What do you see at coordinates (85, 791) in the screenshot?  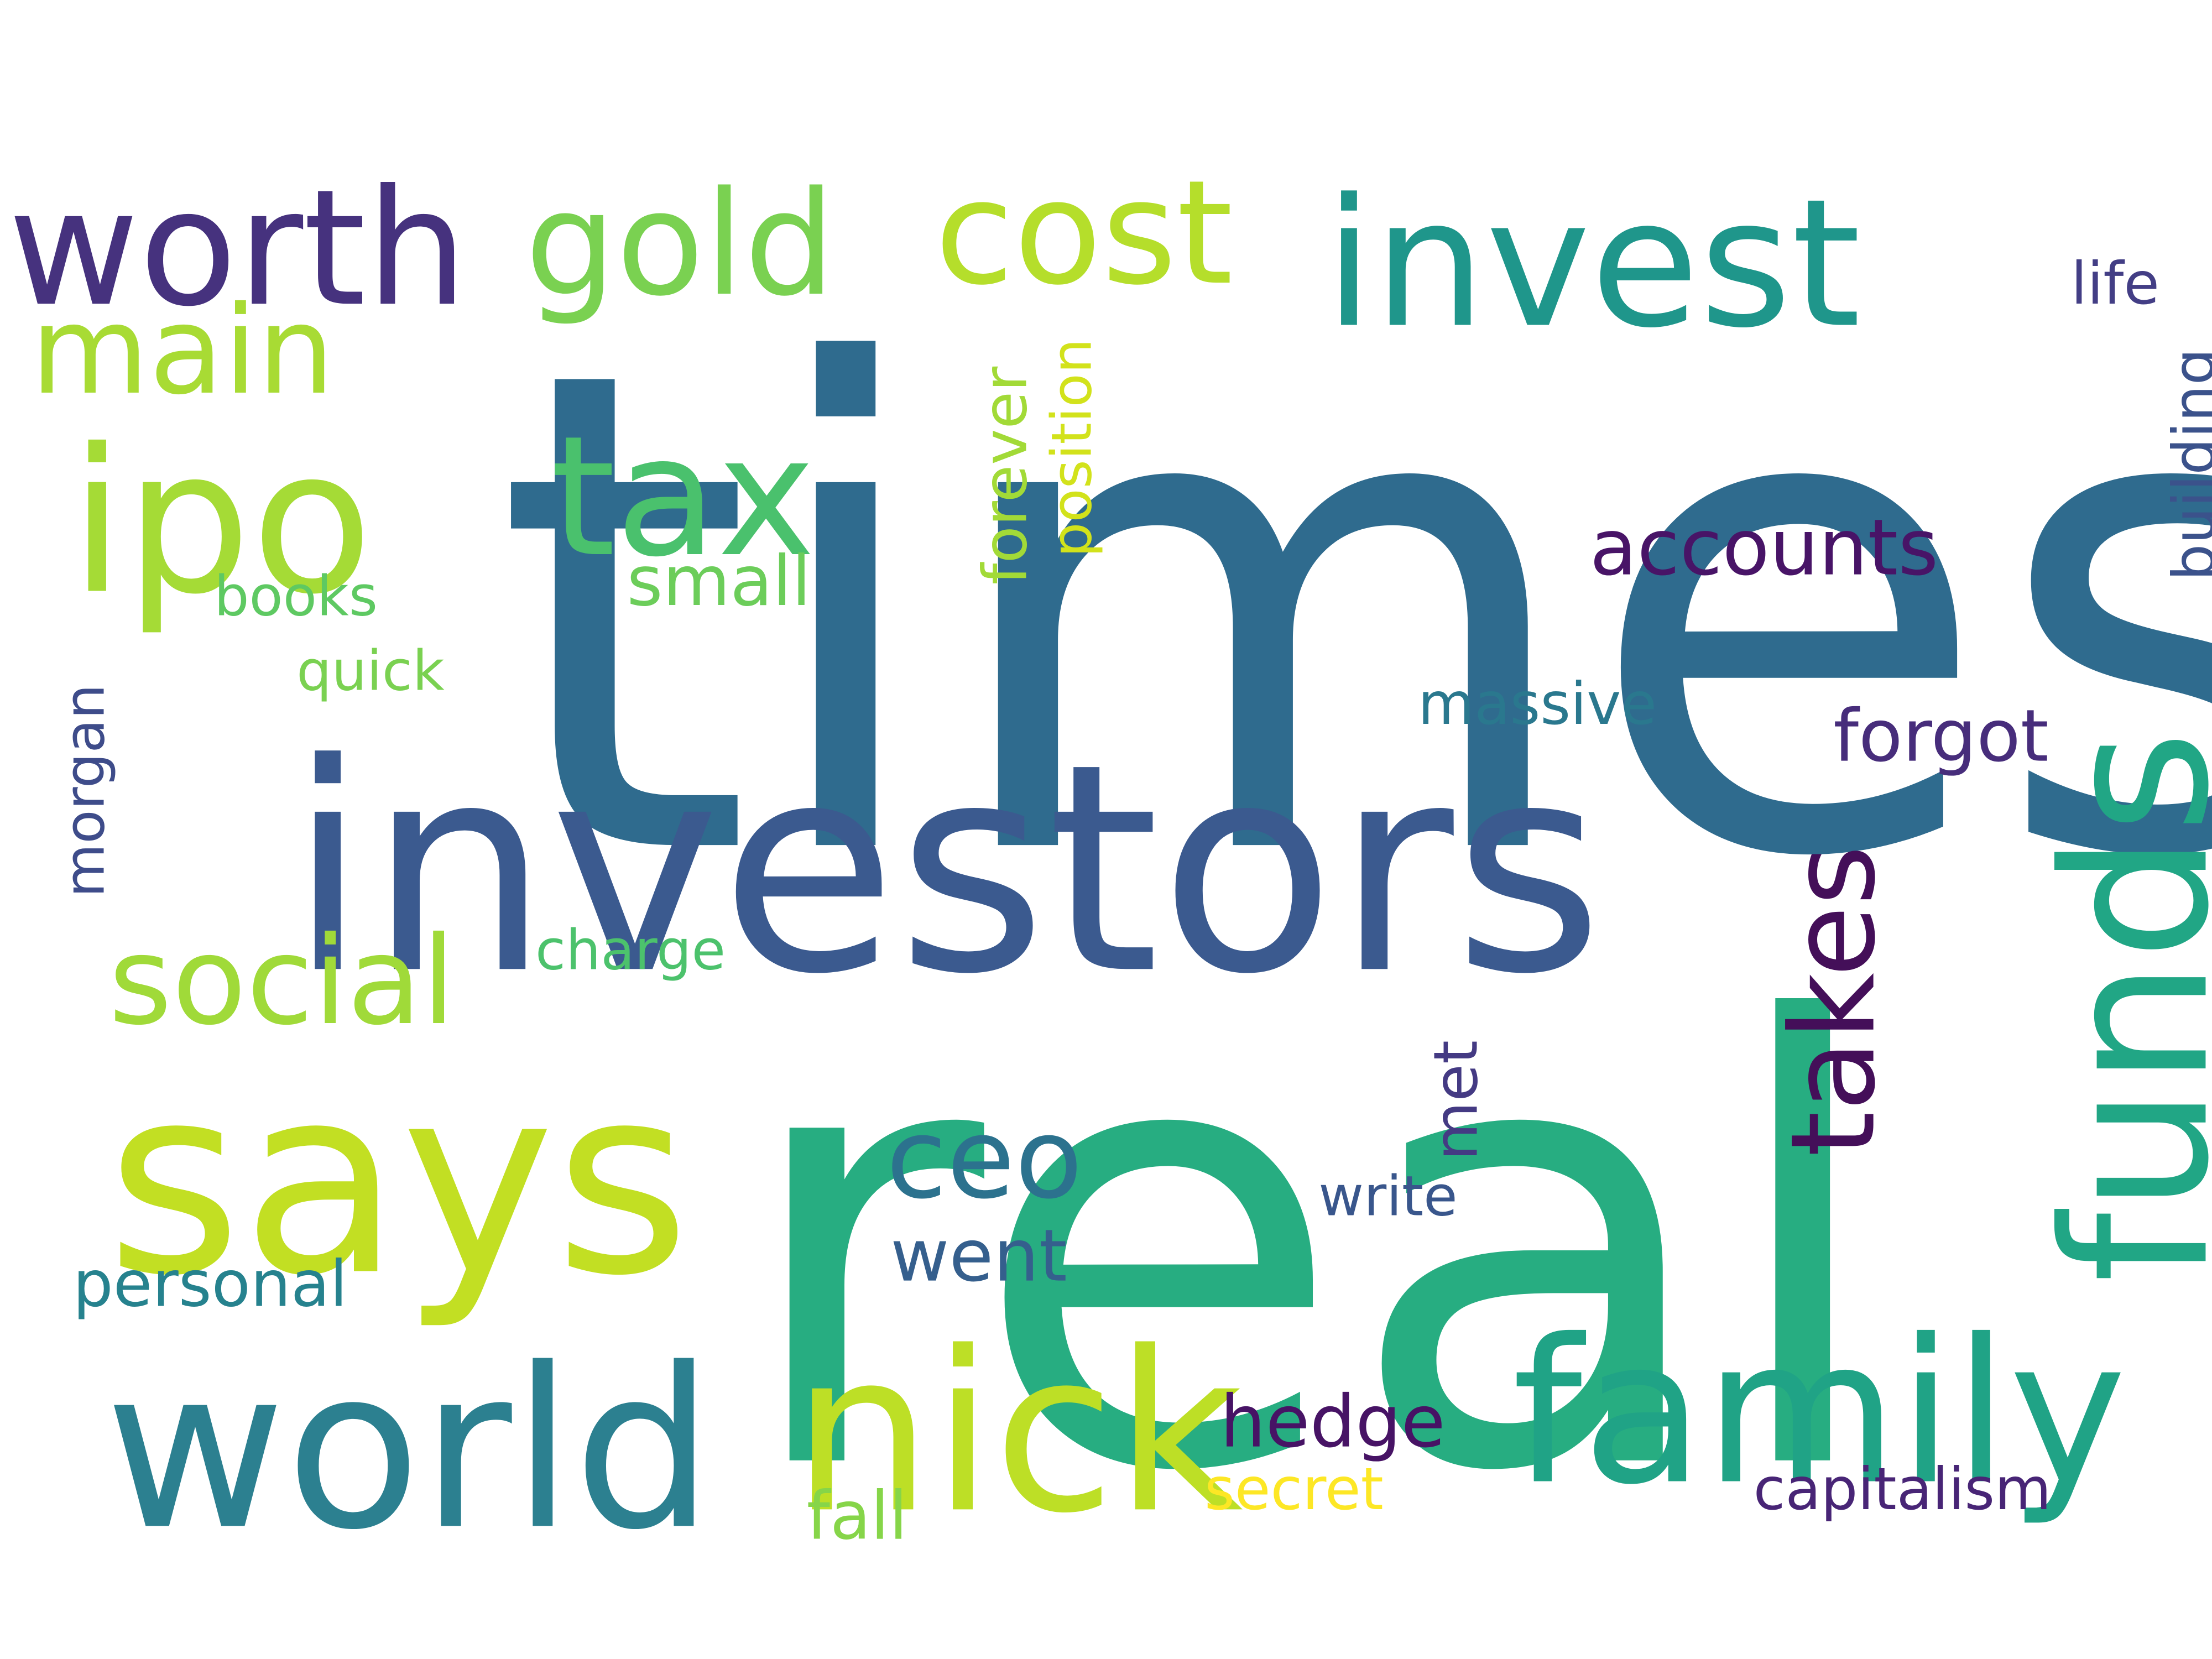 I see `word-morgan: morgan` at bounding box center [85, 791].